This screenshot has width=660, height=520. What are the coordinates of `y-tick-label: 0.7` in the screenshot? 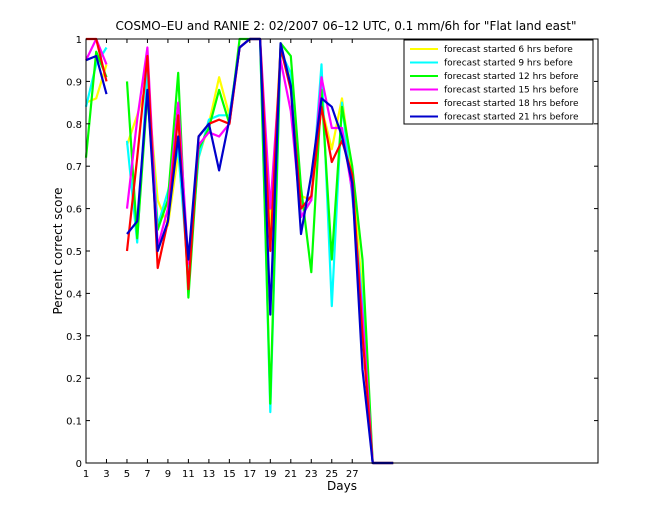 It's located at (74, 167).